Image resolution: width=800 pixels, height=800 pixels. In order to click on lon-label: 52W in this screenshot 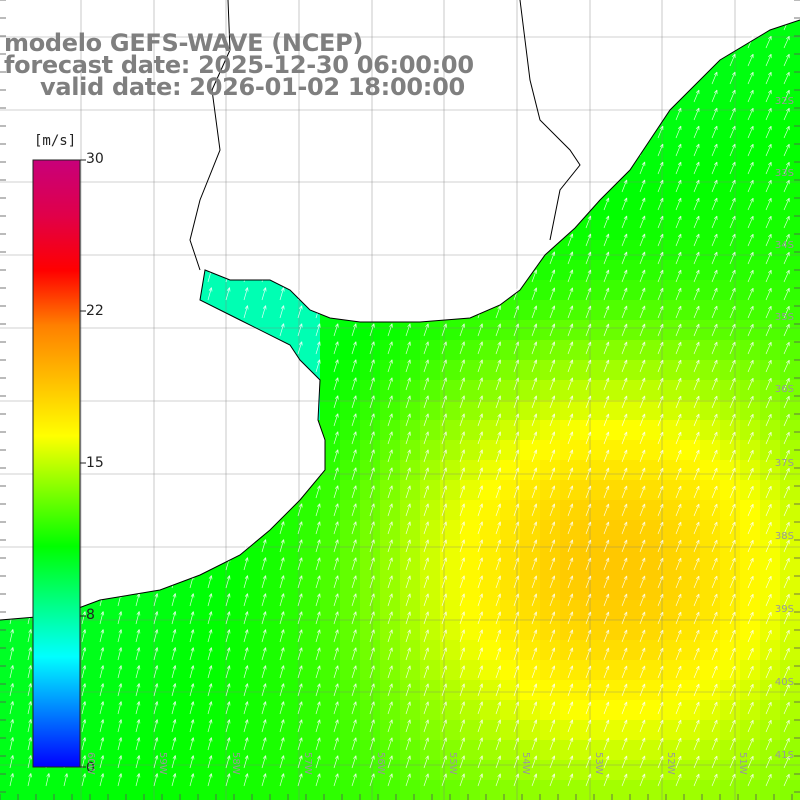, I will do `click(670, 763)`.